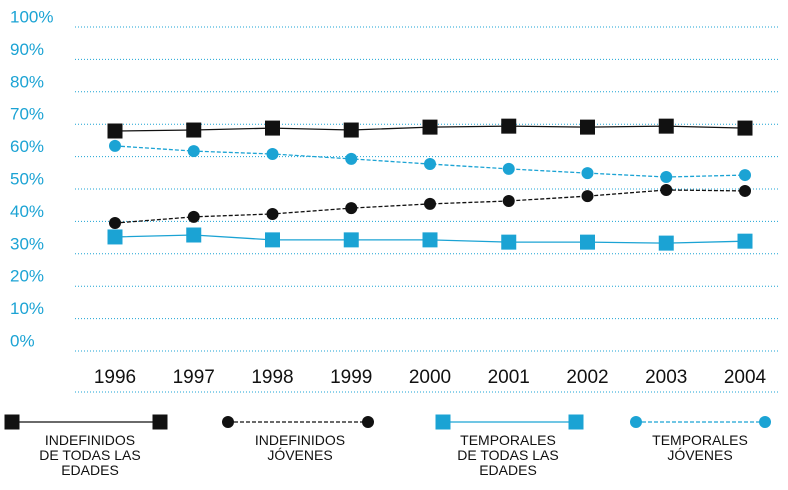 The image size is (788, 490). What do you see at coordinates (115, 377) in the screenshot?
I see `x-tick-label: 1996` at bounding box center [115, 377].